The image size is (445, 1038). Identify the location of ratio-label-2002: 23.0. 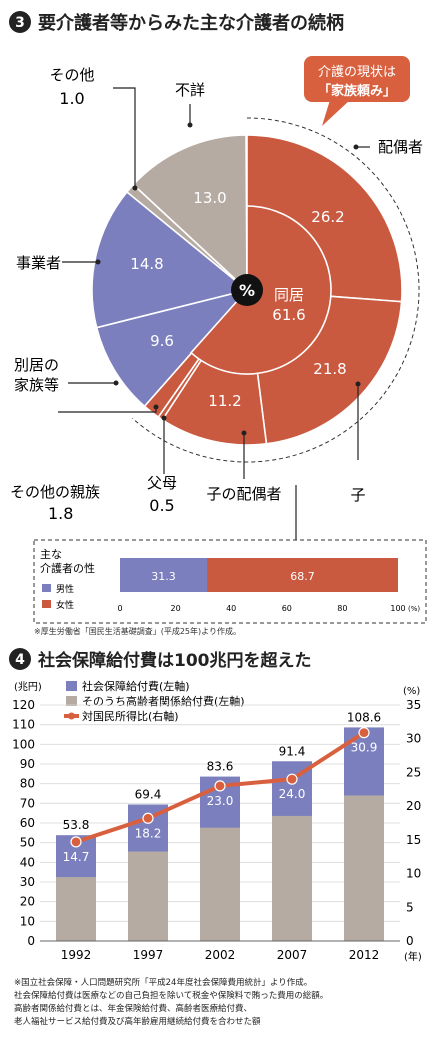
(220, 801).